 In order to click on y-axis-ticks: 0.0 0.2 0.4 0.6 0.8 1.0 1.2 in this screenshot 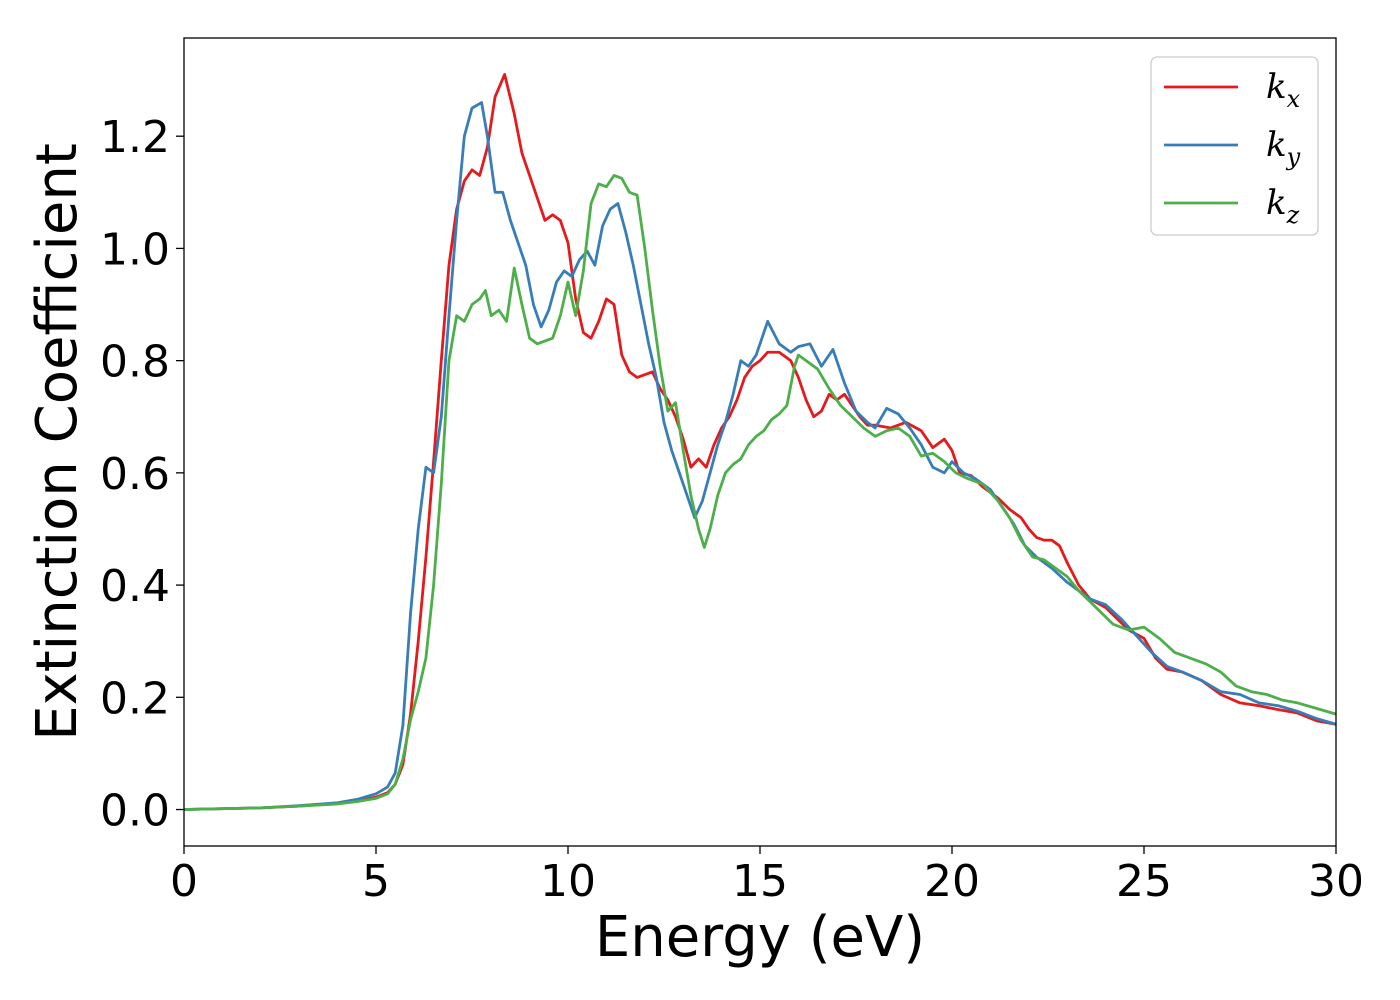, I will do `click(142, 474)`.